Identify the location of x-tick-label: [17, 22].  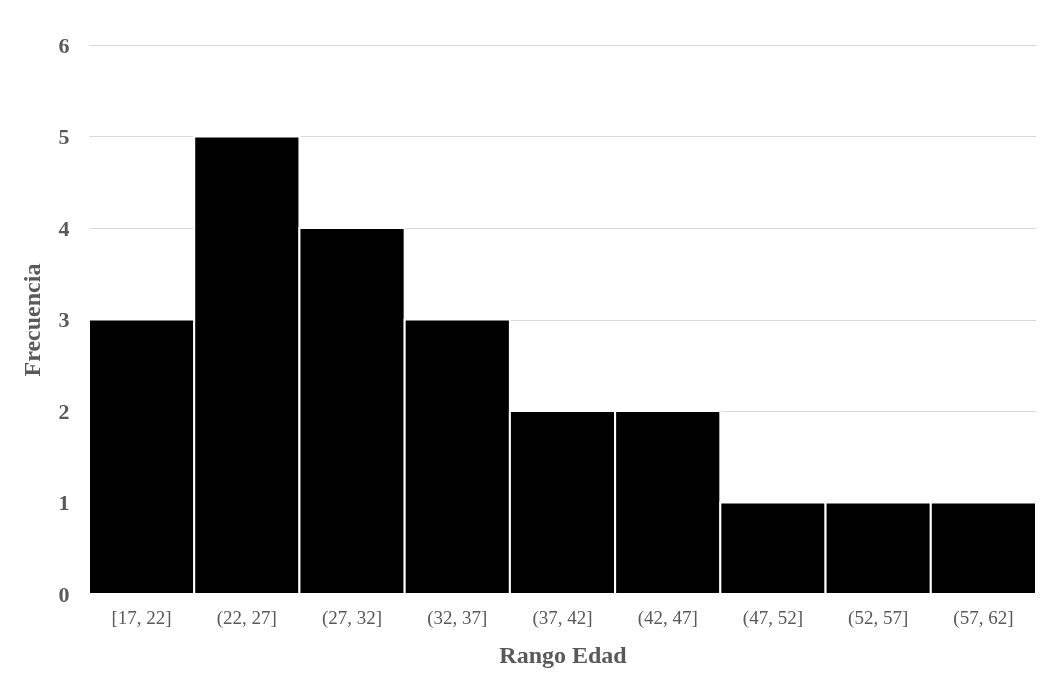
(141, 617).